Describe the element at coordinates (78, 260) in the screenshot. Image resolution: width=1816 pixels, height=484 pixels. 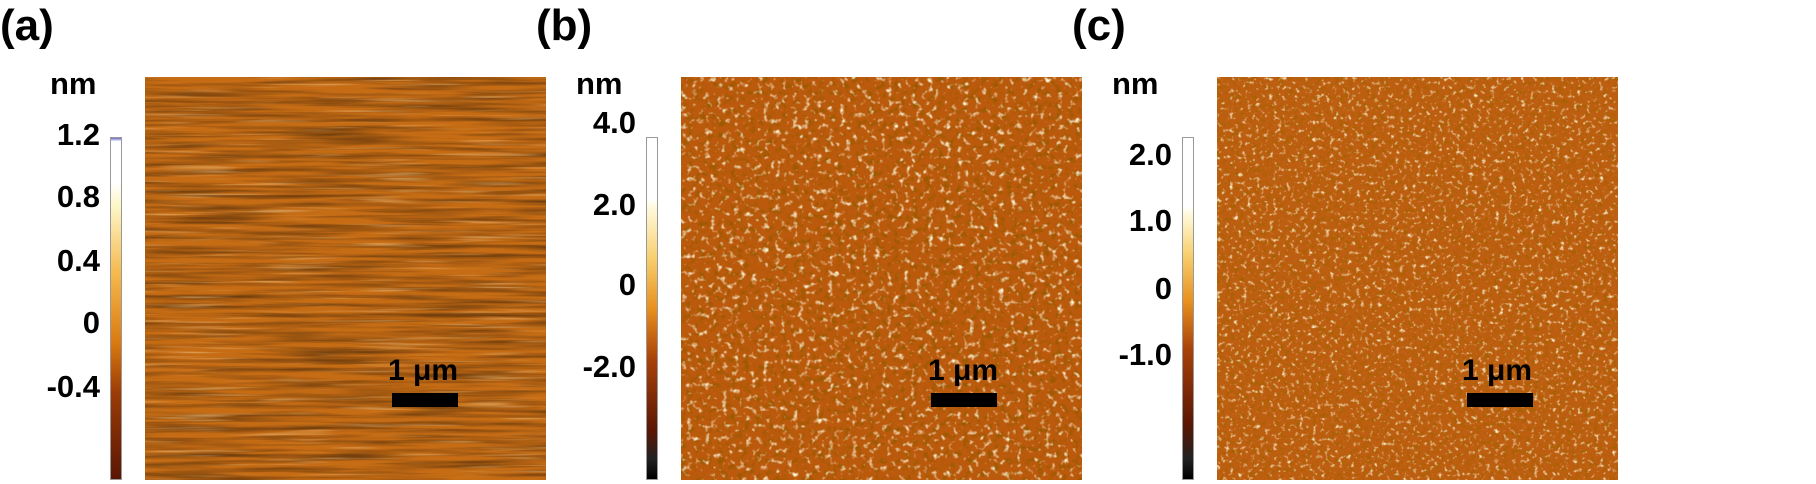
I see `colorbar-tick: 0.4` at that location.